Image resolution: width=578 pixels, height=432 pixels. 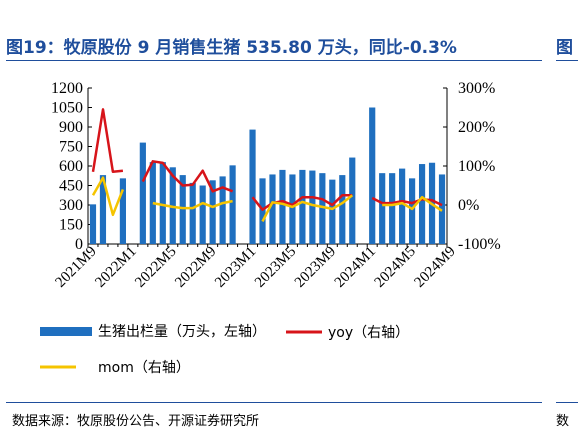 I want to click on left-axis-tick-label: 1050, so click(x=67, y=108).